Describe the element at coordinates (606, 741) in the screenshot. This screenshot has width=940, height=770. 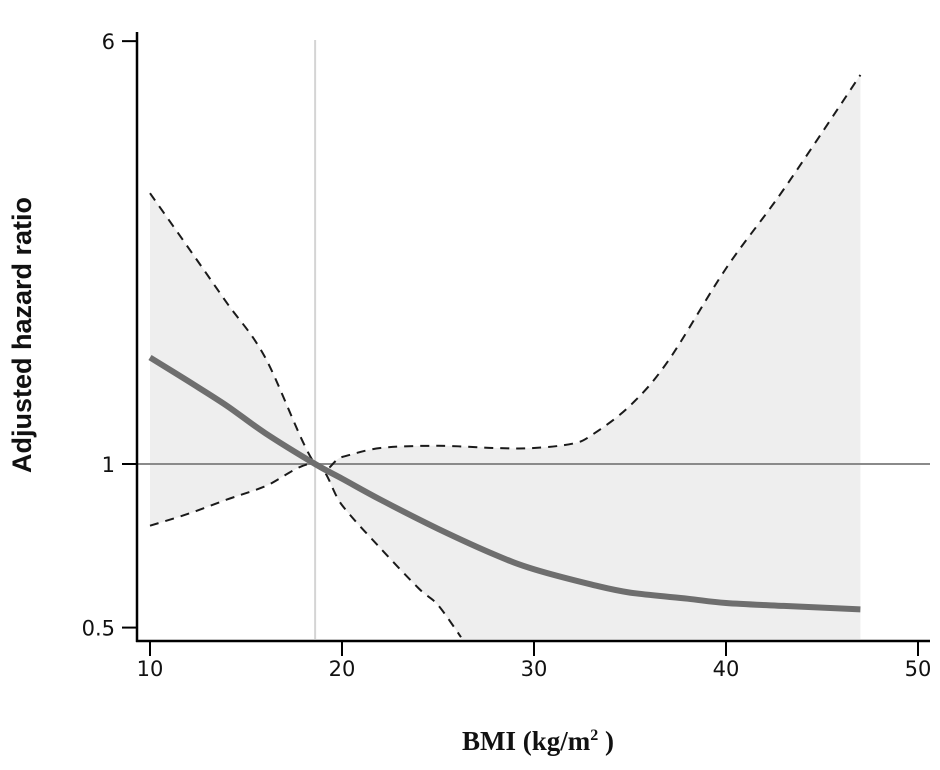
I see `x-axis-label-suffix: )` at that location.